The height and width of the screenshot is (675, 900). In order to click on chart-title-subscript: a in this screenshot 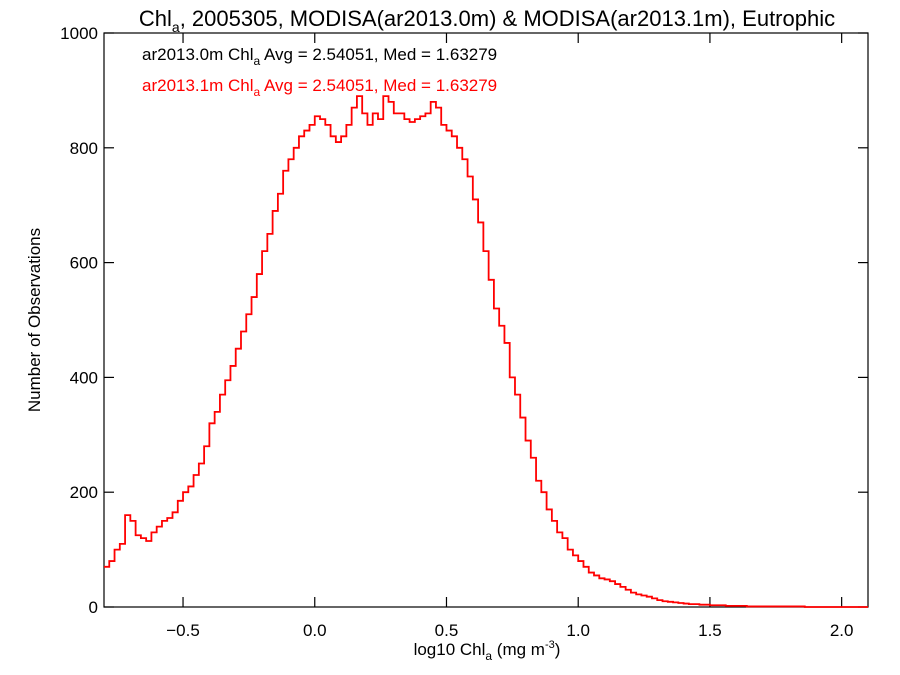, I will do `click(176, 27)`.